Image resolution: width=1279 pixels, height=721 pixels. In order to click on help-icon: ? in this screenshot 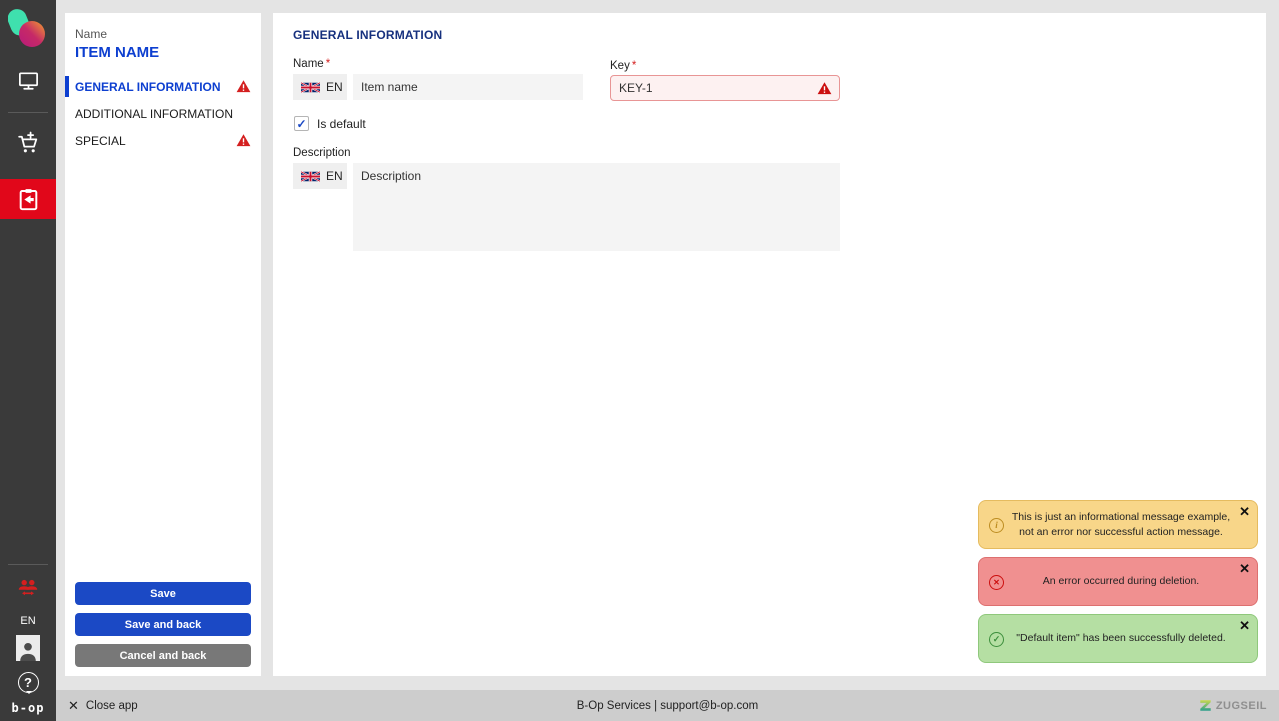, I will do `click(28, 682)`.